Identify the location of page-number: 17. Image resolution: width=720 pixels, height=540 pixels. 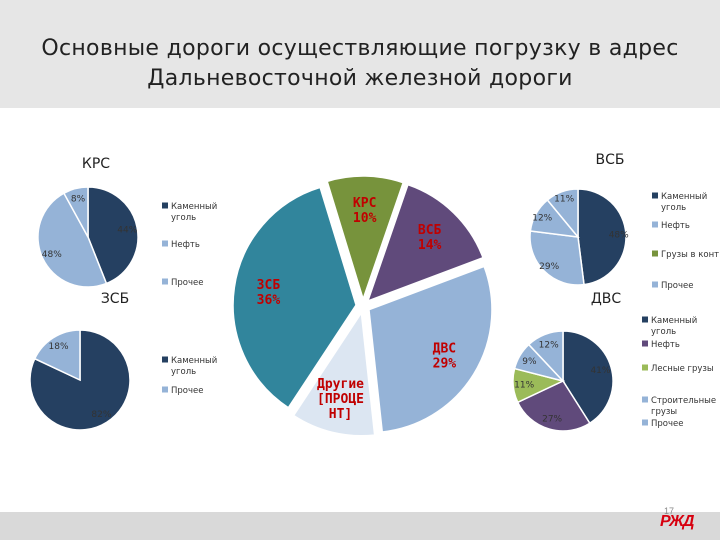
(669, 511).